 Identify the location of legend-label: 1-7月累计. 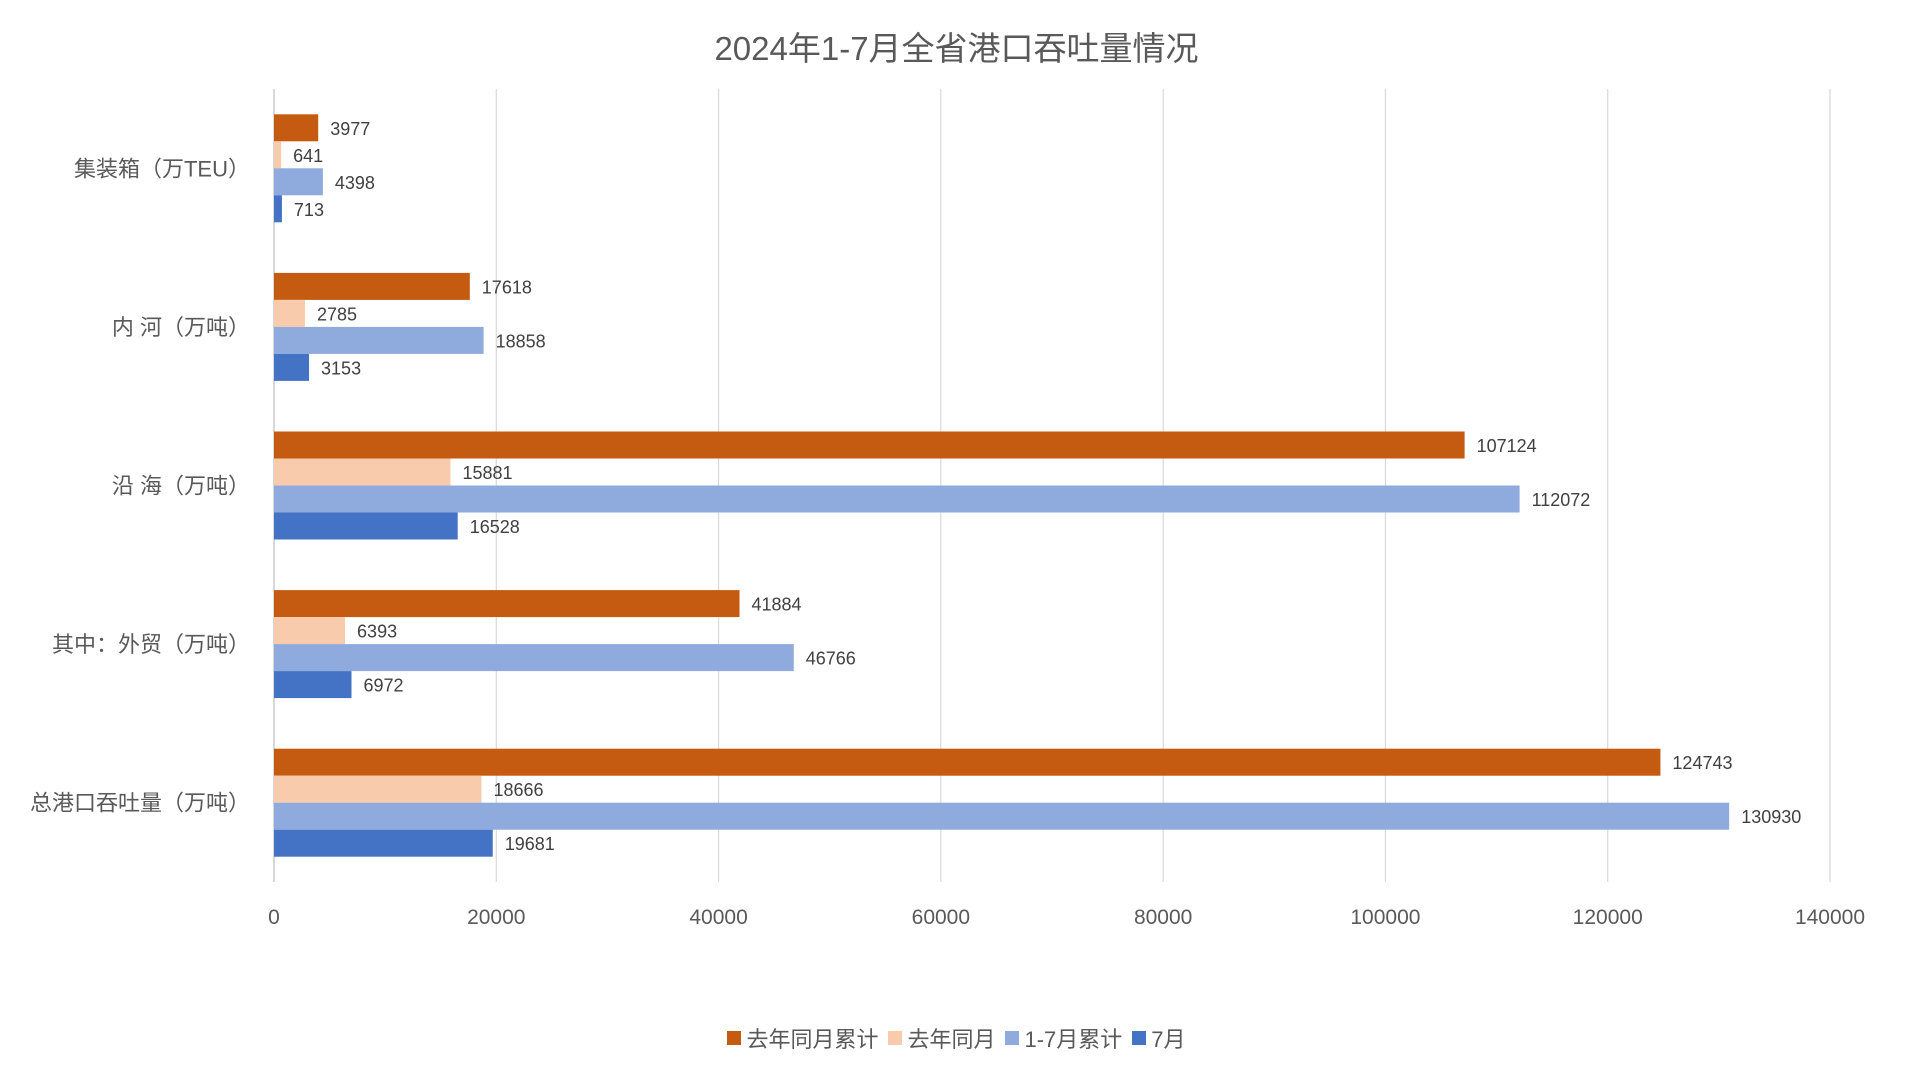
(1073, 1039).